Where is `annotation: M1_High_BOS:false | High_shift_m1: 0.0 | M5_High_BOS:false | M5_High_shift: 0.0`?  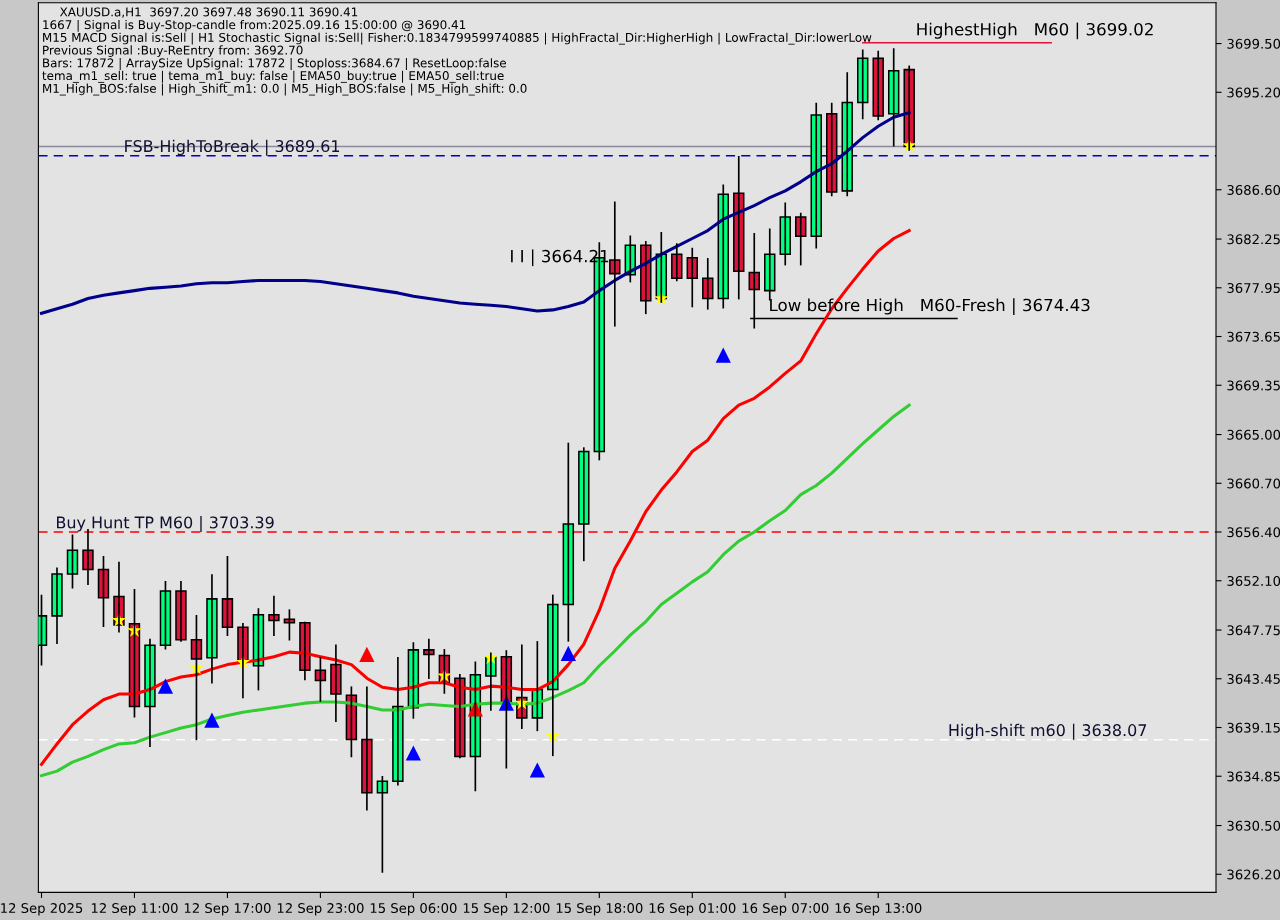
annotation: M1_High_BOS:false | High_shift_m1: 0.0 | M5_High_BOS:false | M5_High_shift: 0.0 is located at coordinates (285, 89).